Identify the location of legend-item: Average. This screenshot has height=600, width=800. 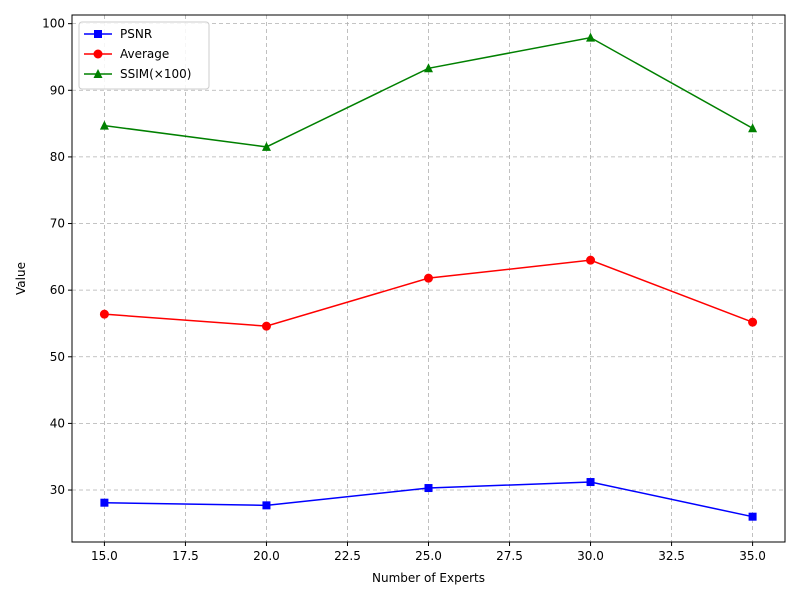
(126, 54).